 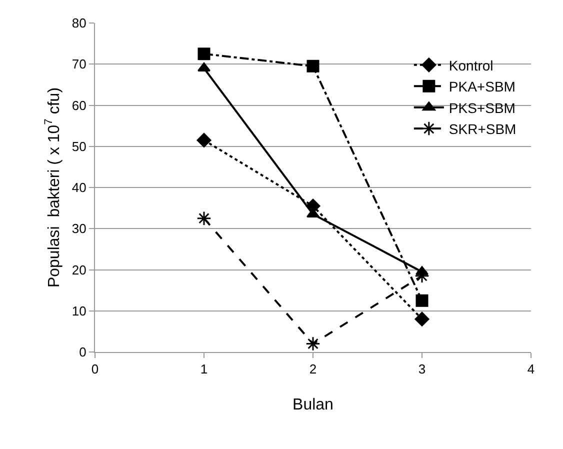 What do you see at coordinates (95, 369) in the screenshot?
I see `x-tick-label: 0` at bounding box center [95, 369].